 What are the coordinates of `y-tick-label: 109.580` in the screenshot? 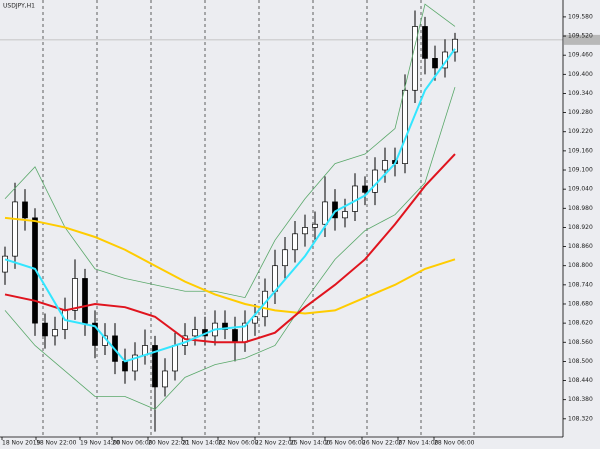 It's located at (580, 16).